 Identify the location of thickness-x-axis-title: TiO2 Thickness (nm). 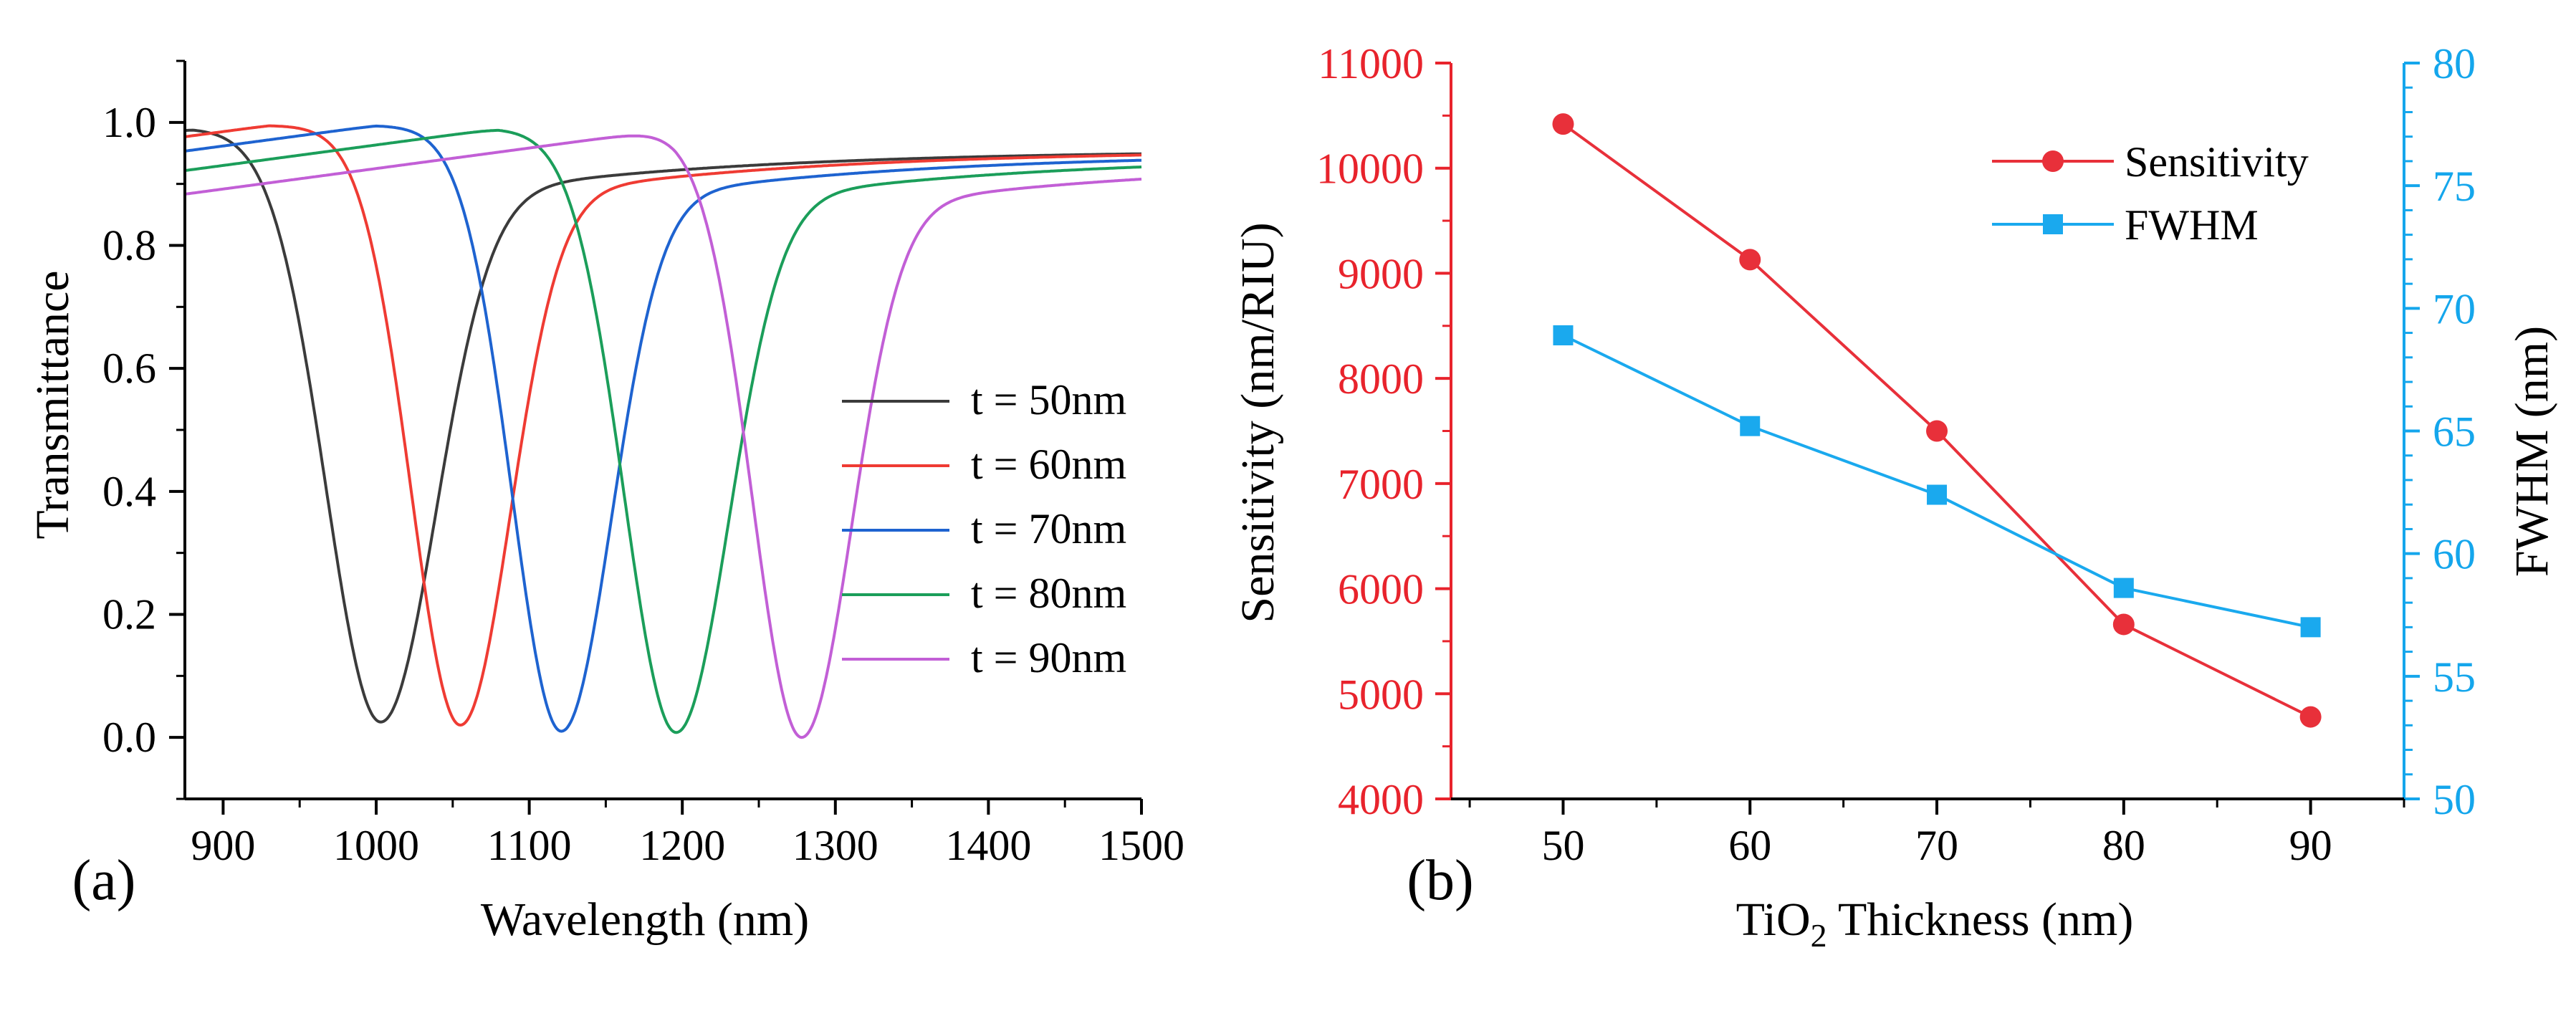
(1935, 923).